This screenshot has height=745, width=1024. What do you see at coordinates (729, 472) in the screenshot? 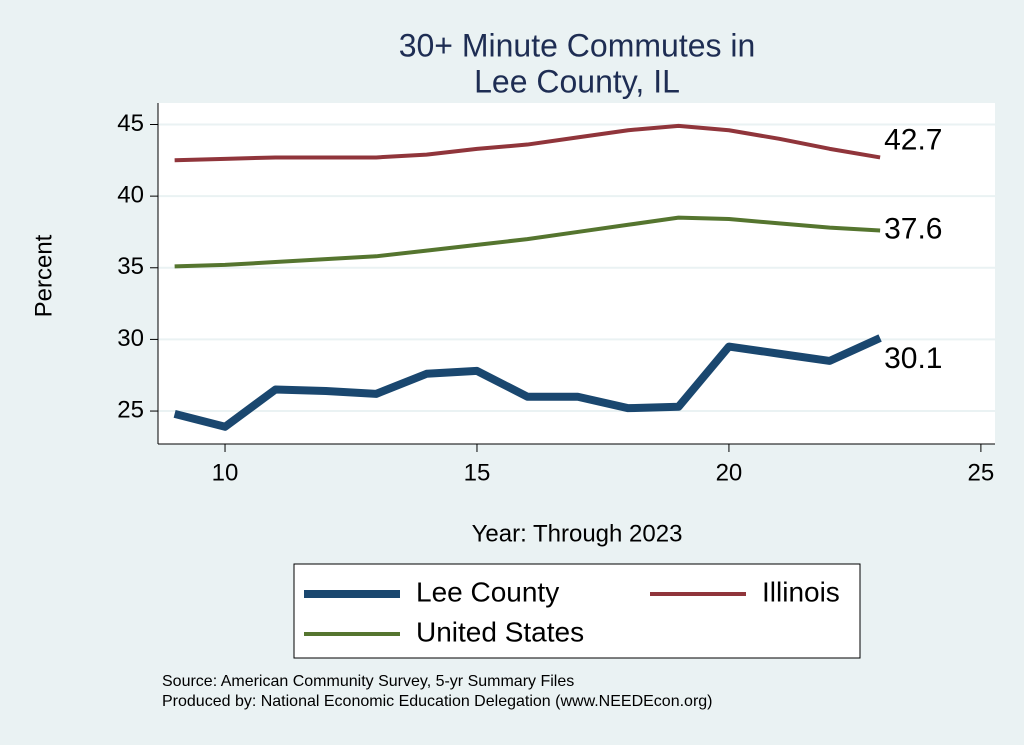
I see `x-tick-label: 20` at bounding box center [729, 472].